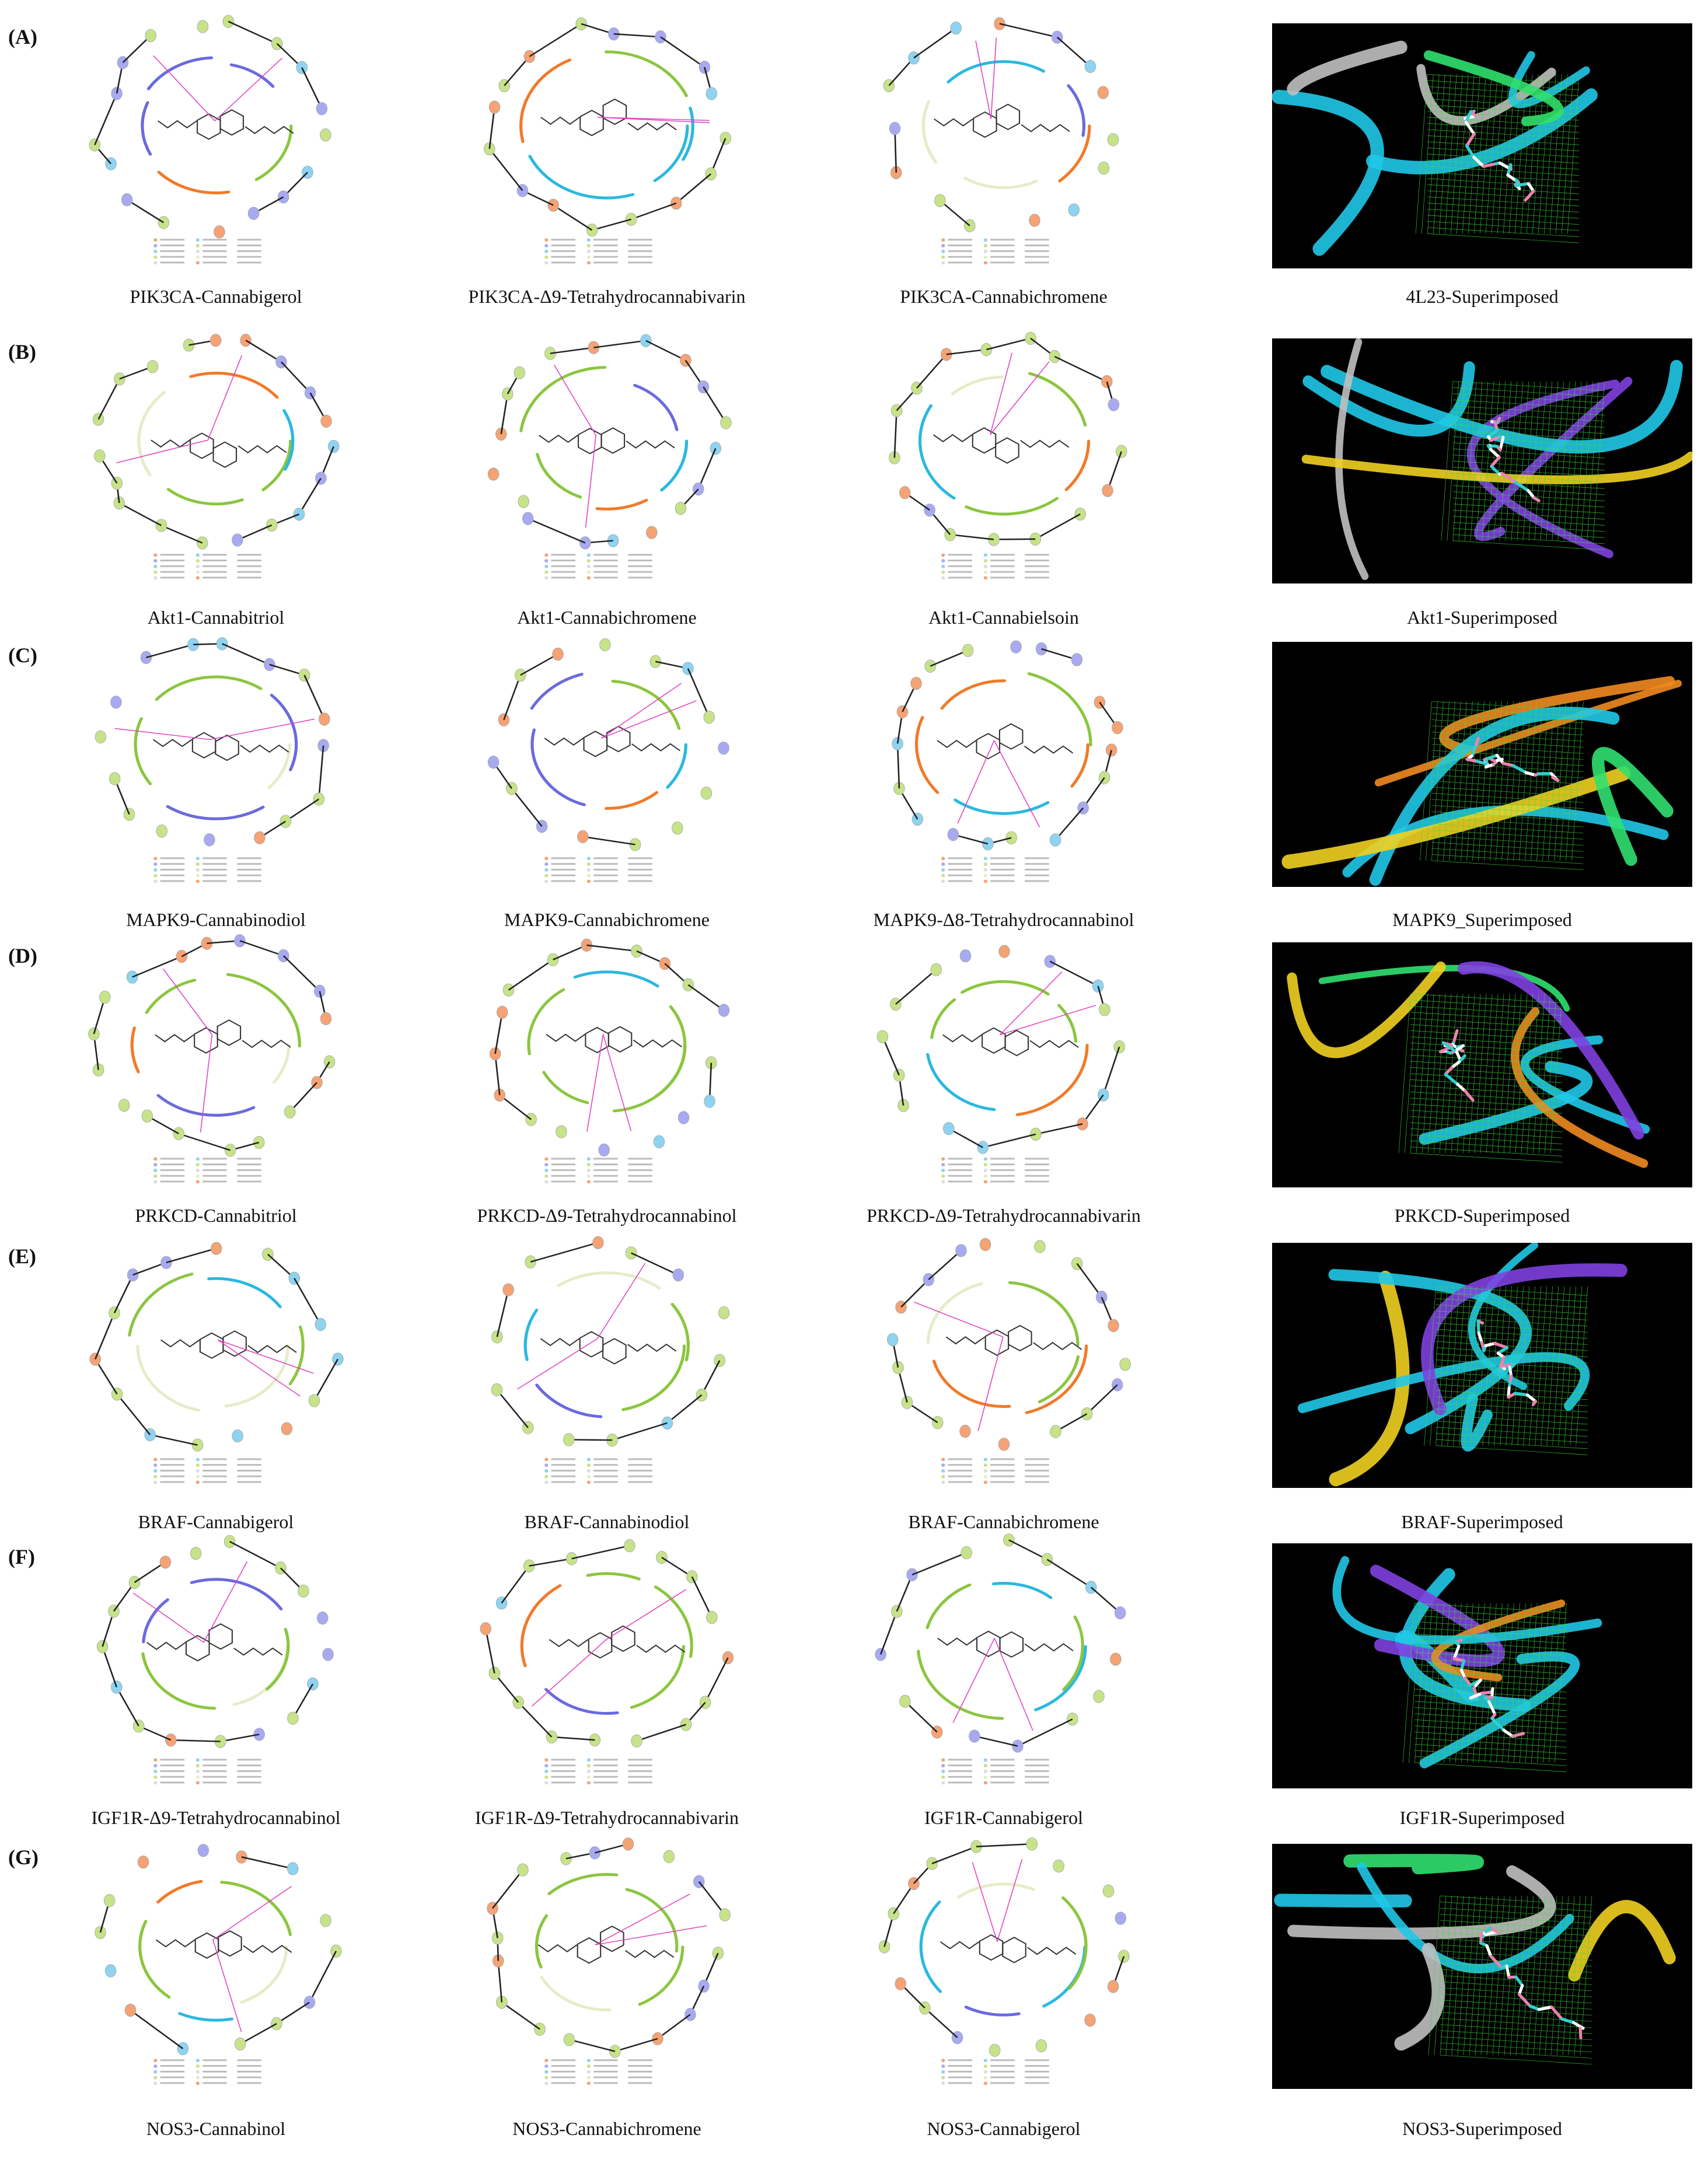 Image resolution: width=1708 pixels, height=2163 pixels. What do you see at coordinates (216, 297) in the screenshot?
I see `panel-caption: PIK3CA-Cannabigerol` at bounding box center [216, 297].